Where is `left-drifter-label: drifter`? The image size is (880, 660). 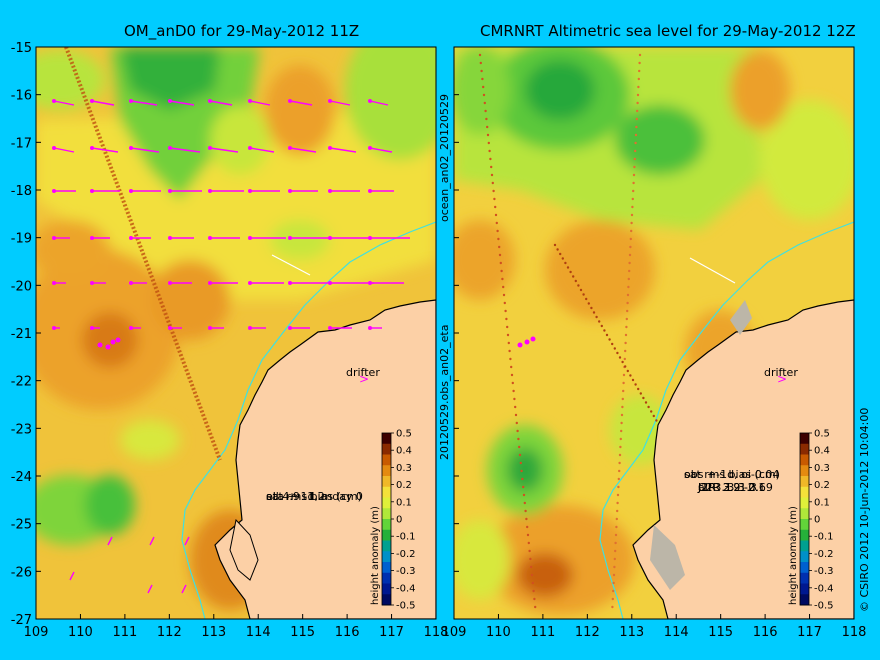
left-drifter-label: drifter is located at coordinates (363, 372).